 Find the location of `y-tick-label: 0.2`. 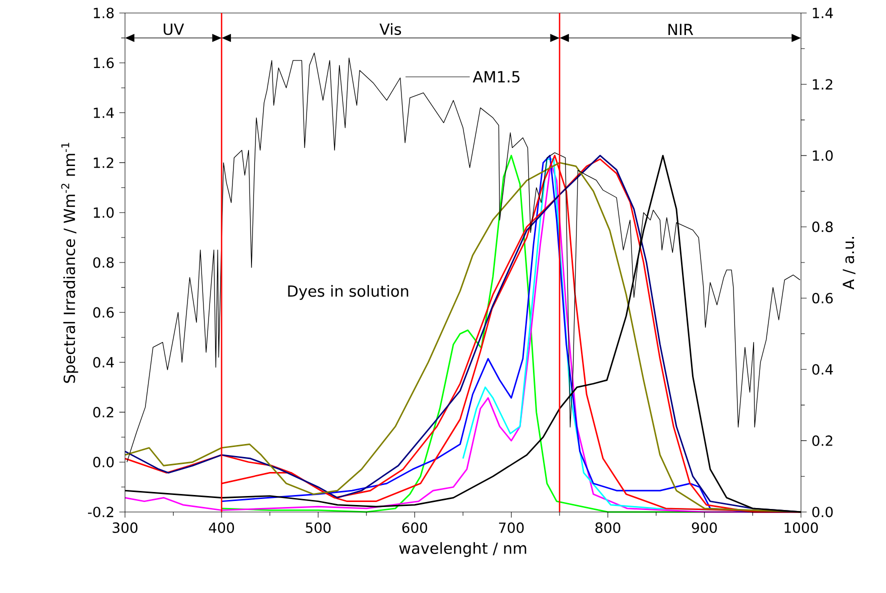

y-tick-label: 0.2 is located at coordinates (103, 412).